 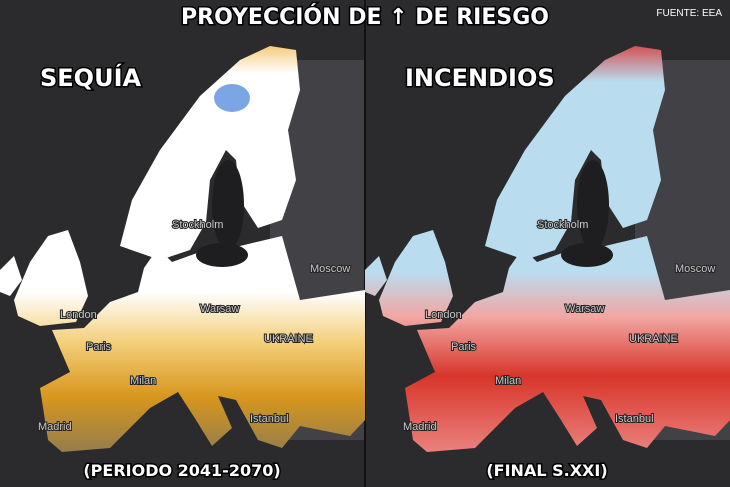 What do you see at coordinates (480, 78) in the screenshot?
I see `panel-title: INCENDIOS` at bounding box center [480, 78].